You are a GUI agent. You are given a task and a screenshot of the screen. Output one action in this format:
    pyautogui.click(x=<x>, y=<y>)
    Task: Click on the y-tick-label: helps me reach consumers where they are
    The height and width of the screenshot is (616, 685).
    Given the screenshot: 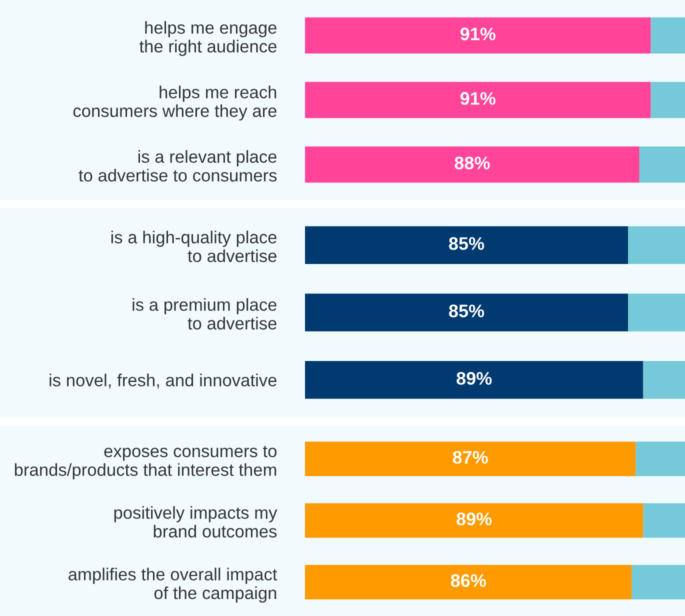 What is the action you would take?
    pyautogui.click(x=174, y=103)
    